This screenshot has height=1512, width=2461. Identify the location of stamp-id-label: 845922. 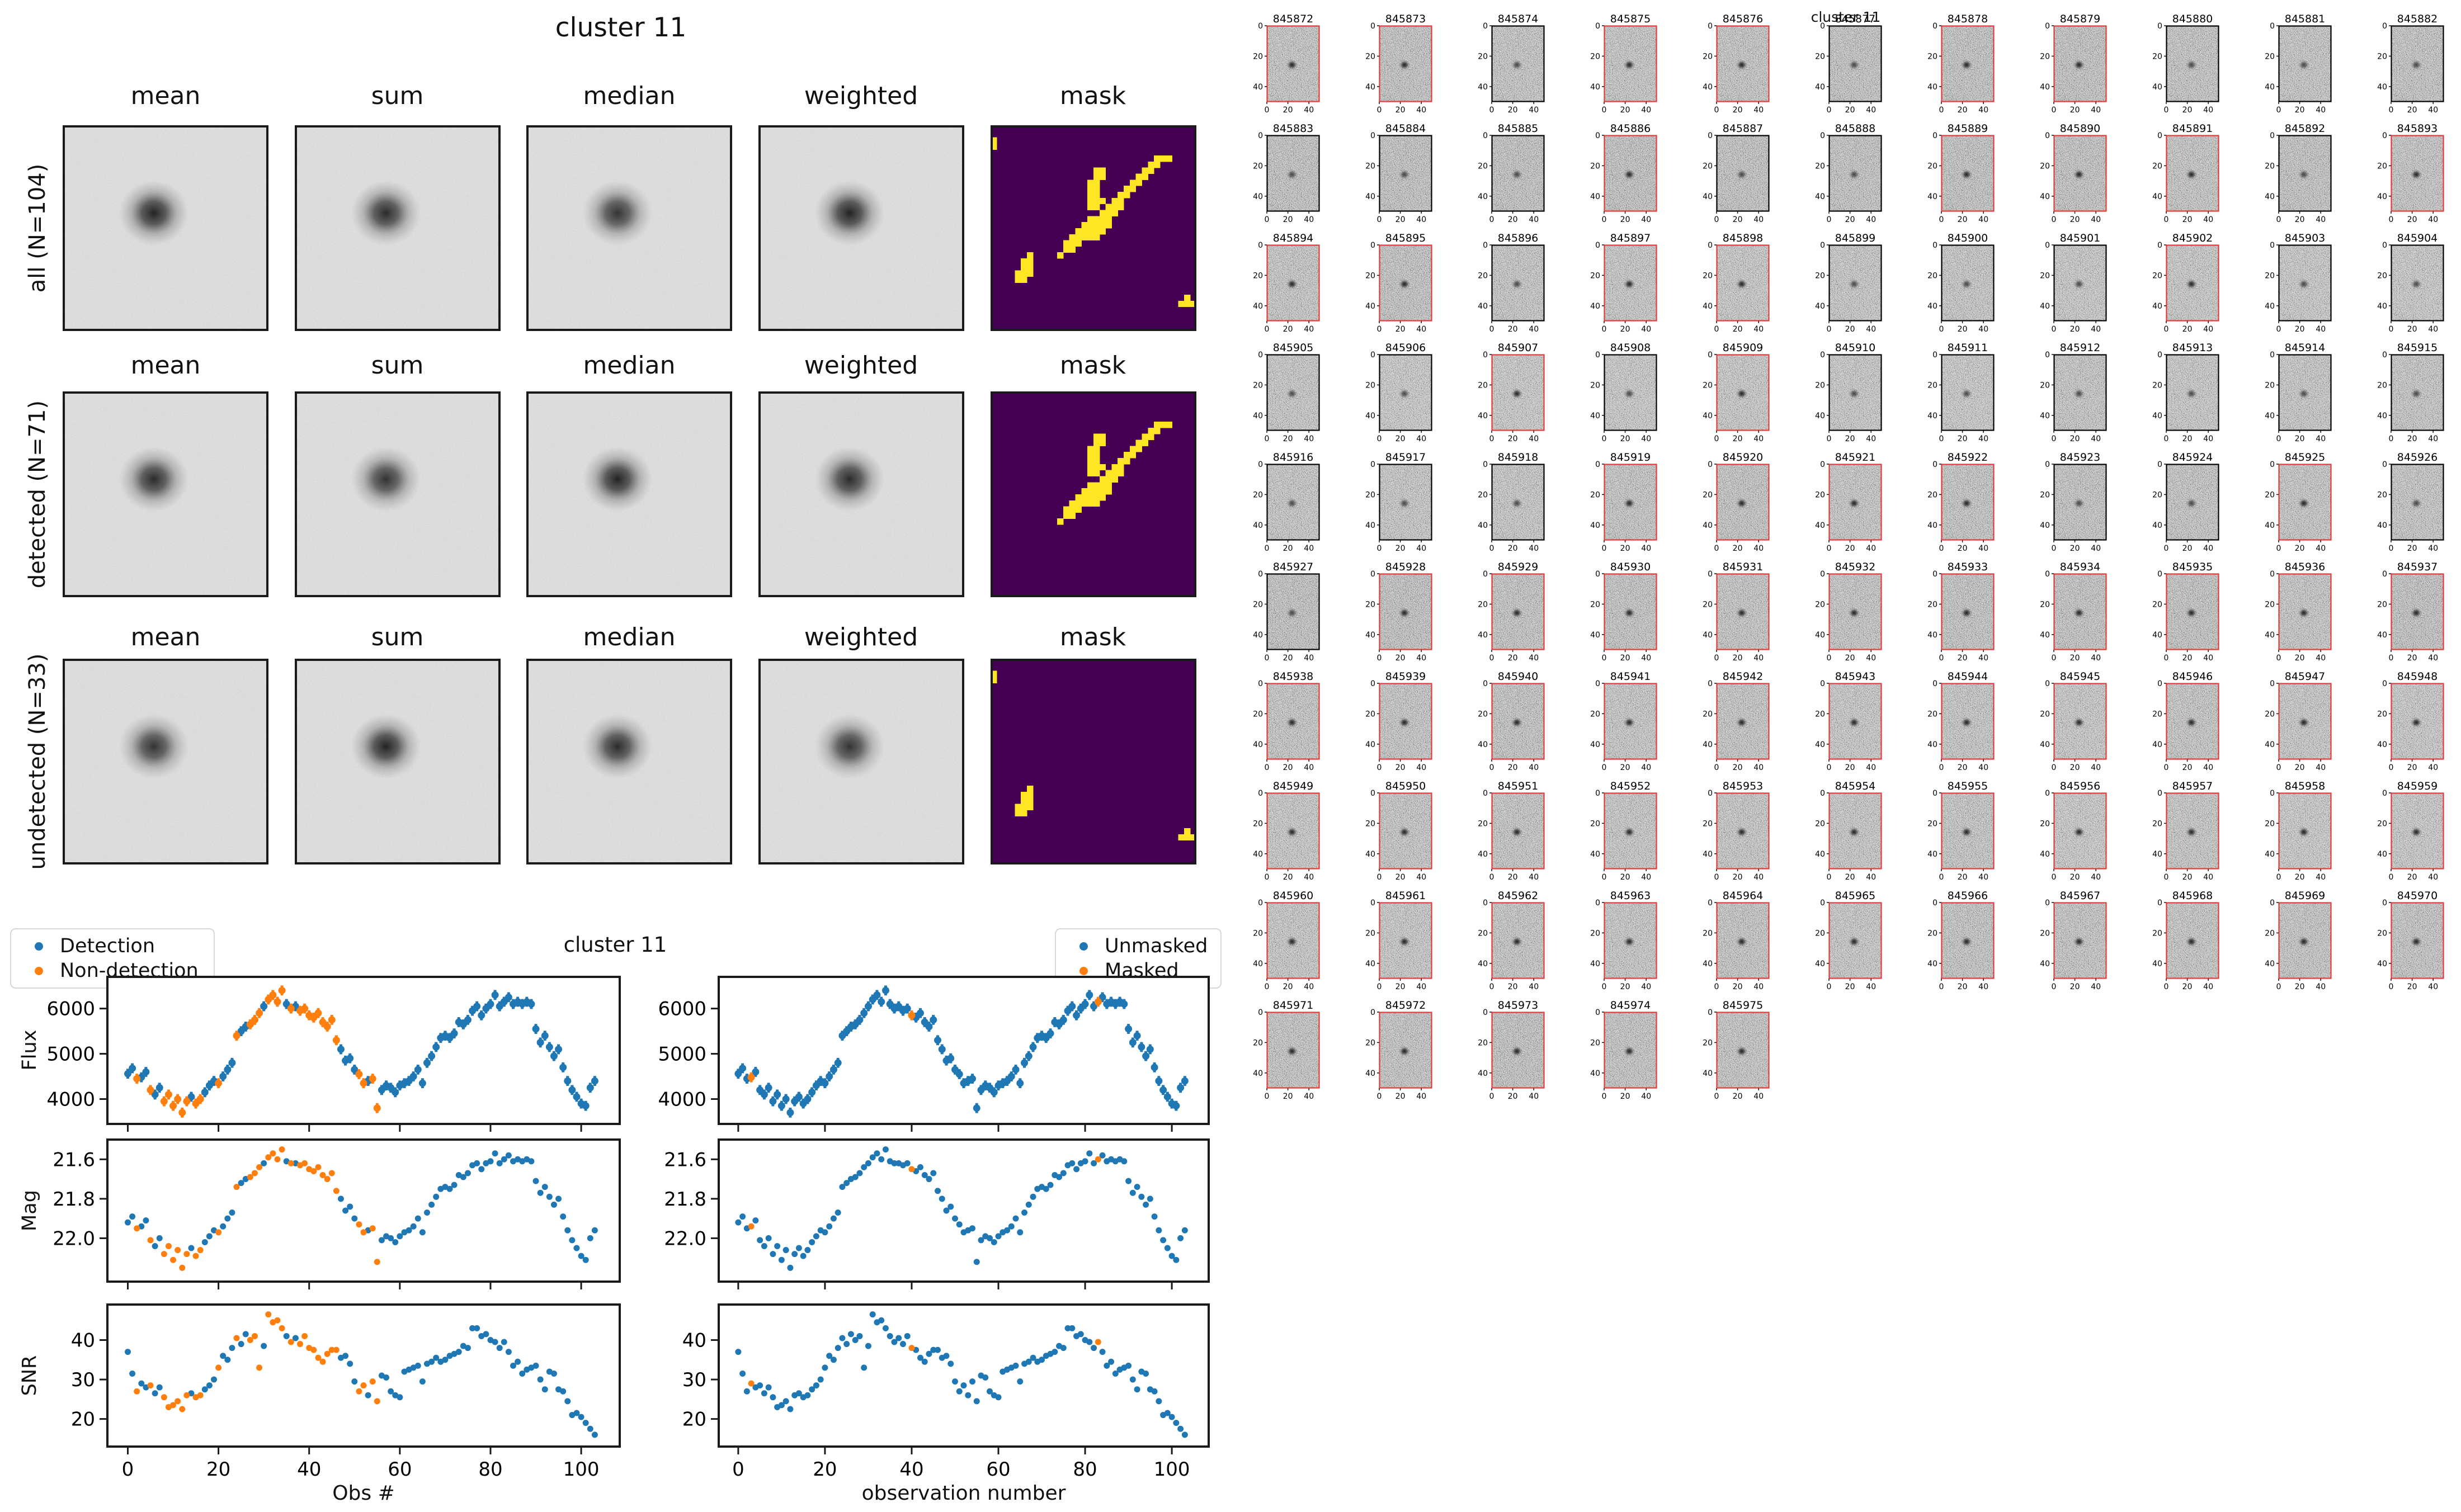
(1968, 457).